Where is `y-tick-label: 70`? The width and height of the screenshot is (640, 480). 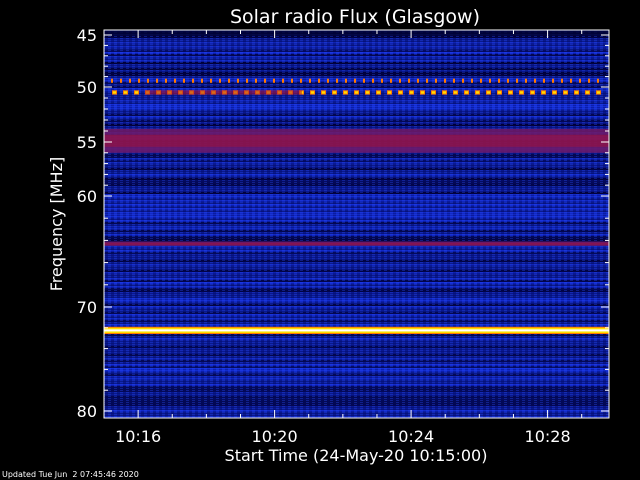 y-tick-label: 70 is located at coordinates (87, 307).